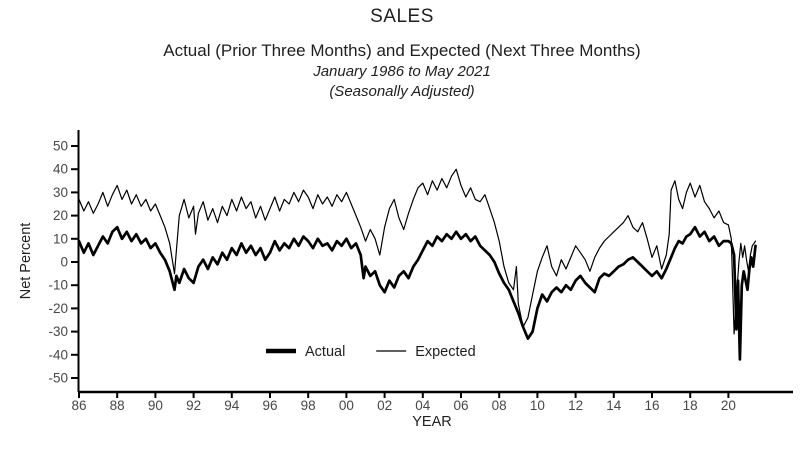 This screenshot has height=460, width=804. Describe the element at coordinates (432, 422) in the screenshot. I see `x-axis-title: YEAR` at that location.